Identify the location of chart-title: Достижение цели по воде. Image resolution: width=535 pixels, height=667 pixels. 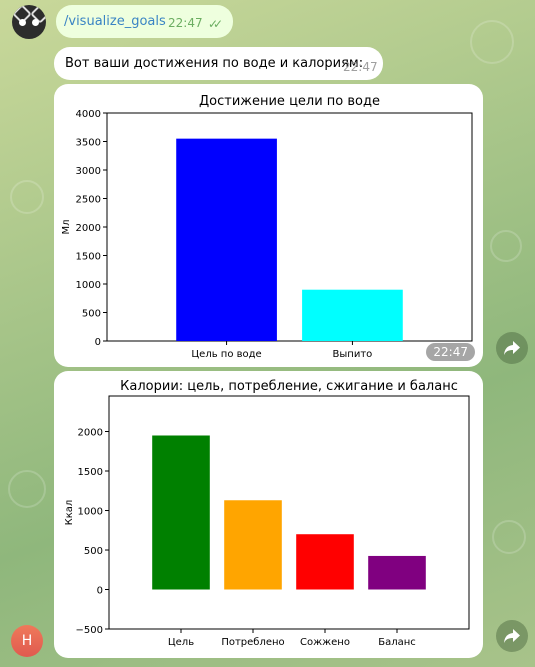
(289, 101).